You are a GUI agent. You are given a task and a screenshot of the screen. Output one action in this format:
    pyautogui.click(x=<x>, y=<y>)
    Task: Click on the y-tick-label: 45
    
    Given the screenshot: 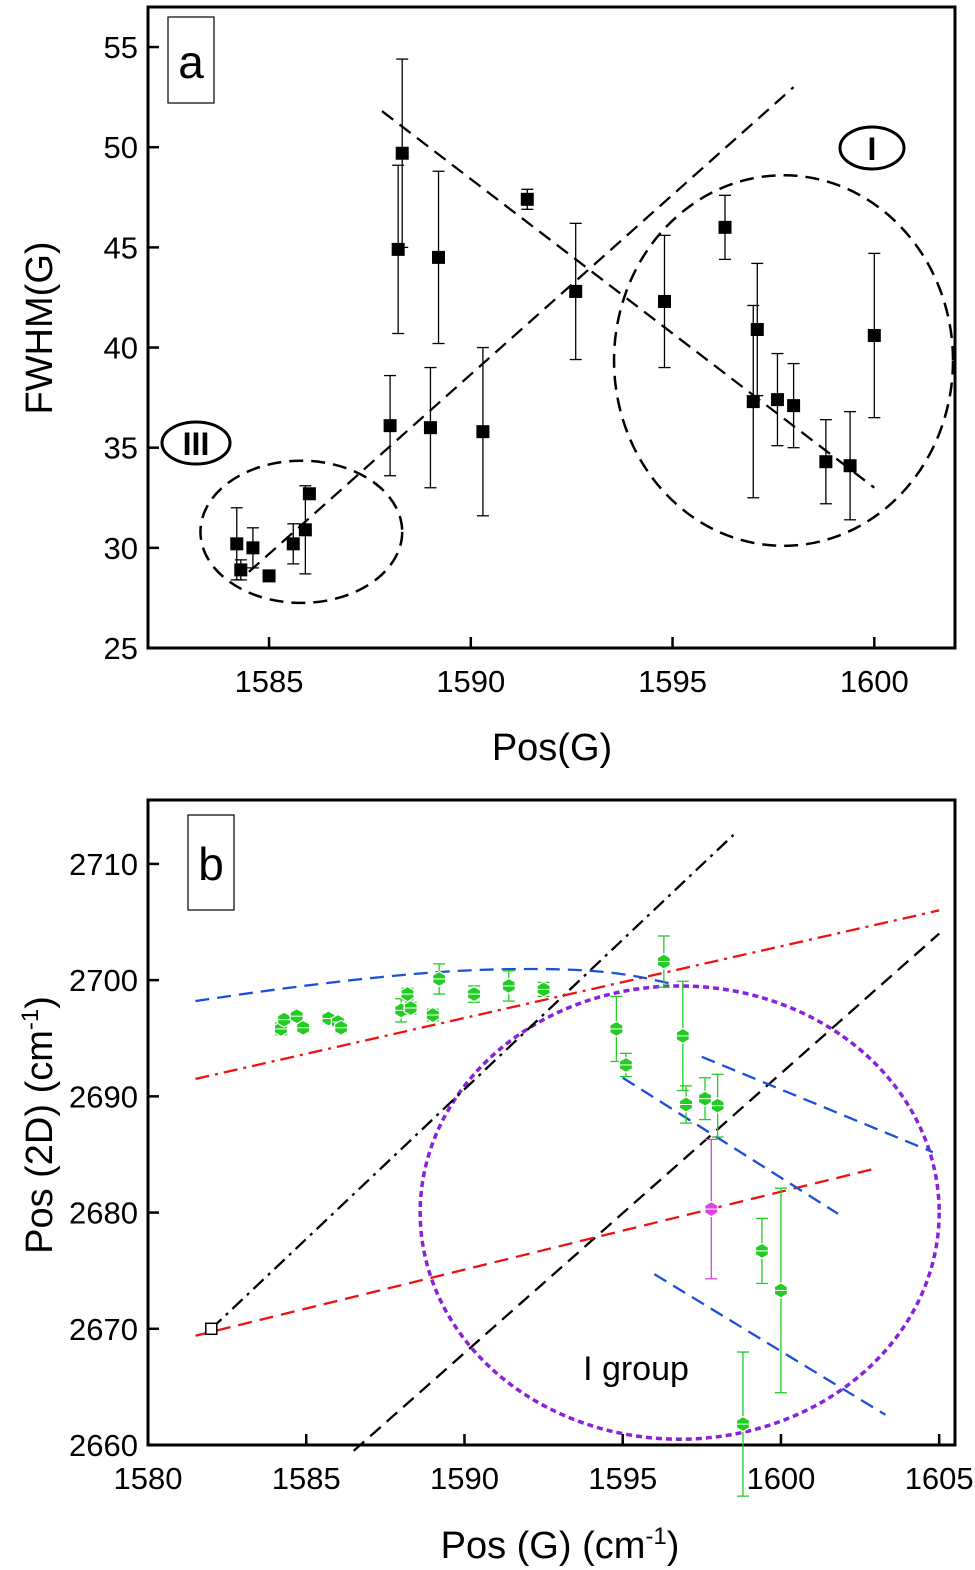 What is the action you would take?
    pyautogui.click(x=121, y=247)
    